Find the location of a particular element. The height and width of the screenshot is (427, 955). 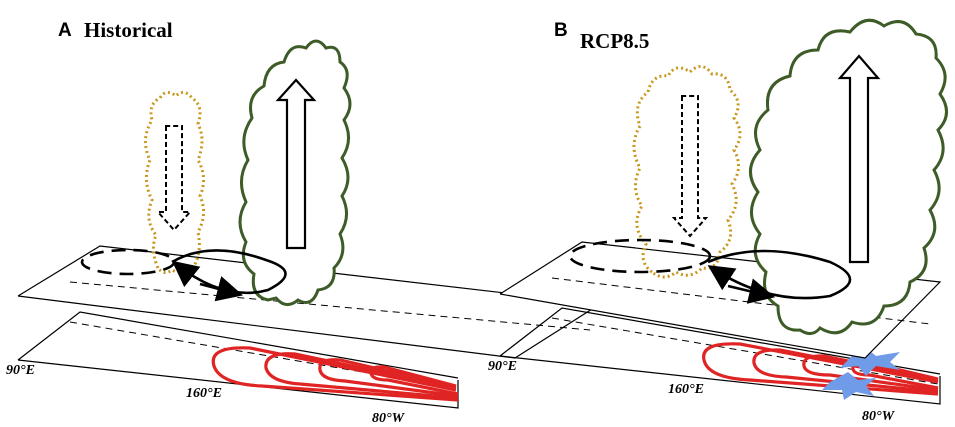

panel-a-label-90e: 90°E is located at coordinates (20, 370).